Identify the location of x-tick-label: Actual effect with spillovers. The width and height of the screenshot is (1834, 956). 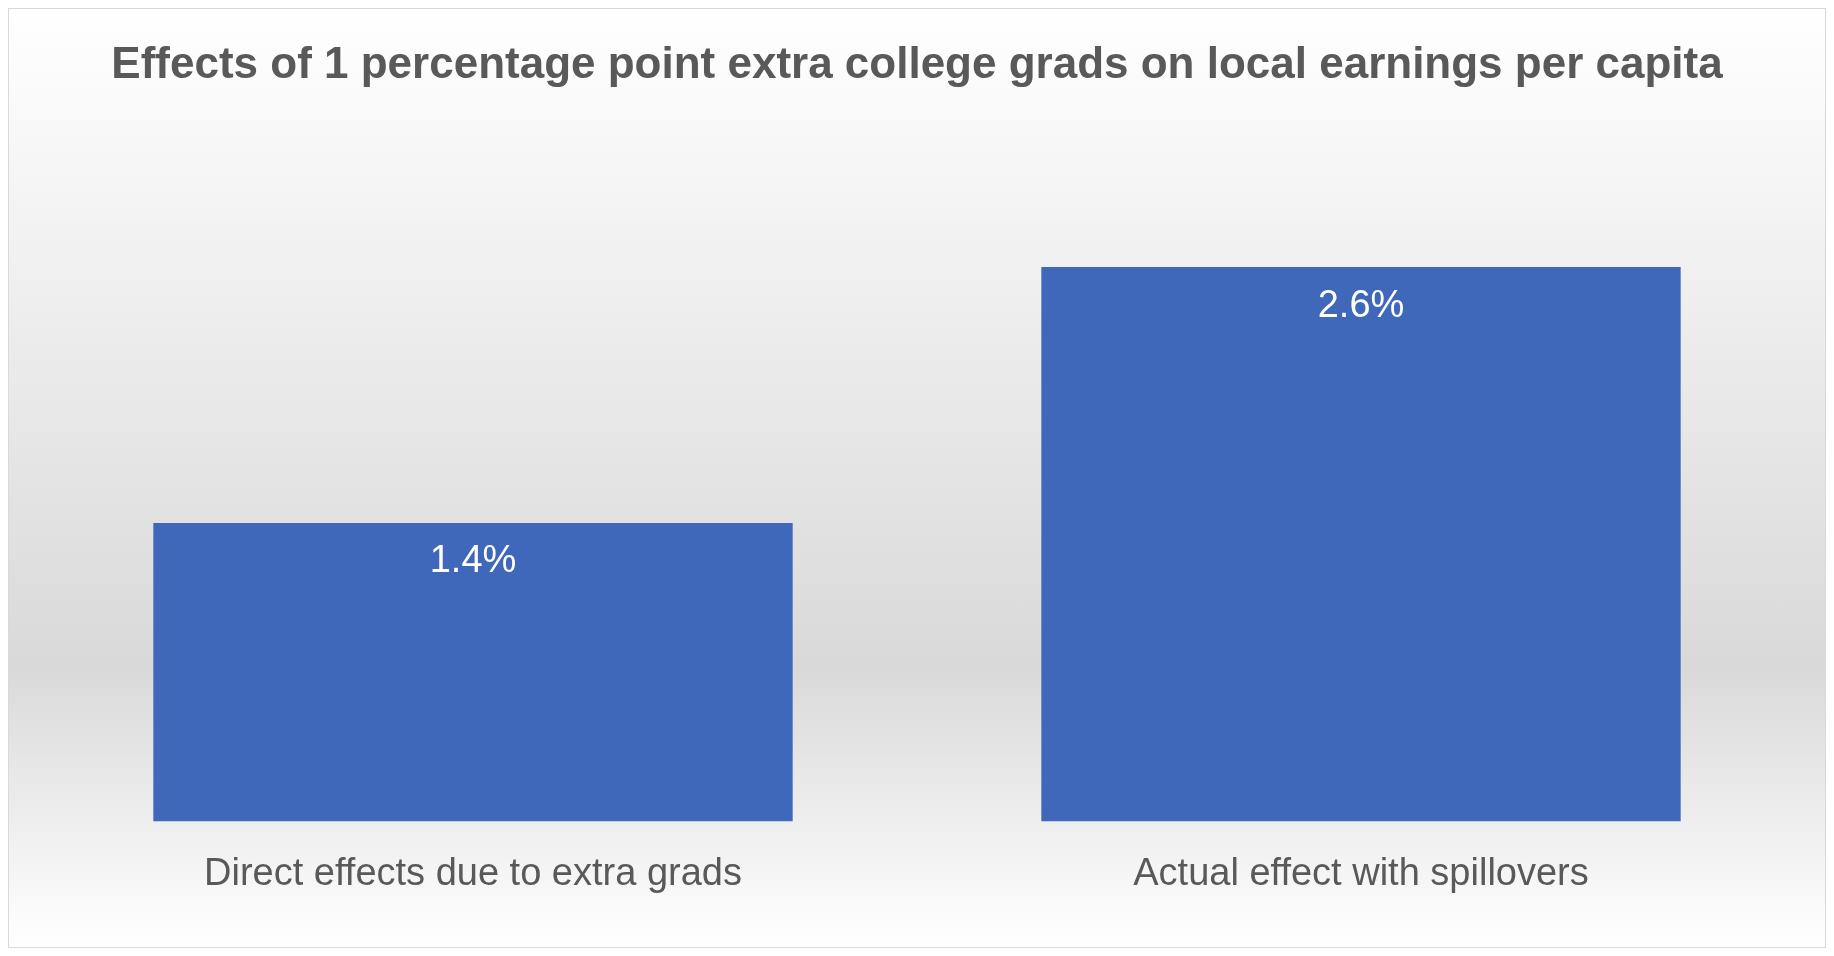
(1361, 871).